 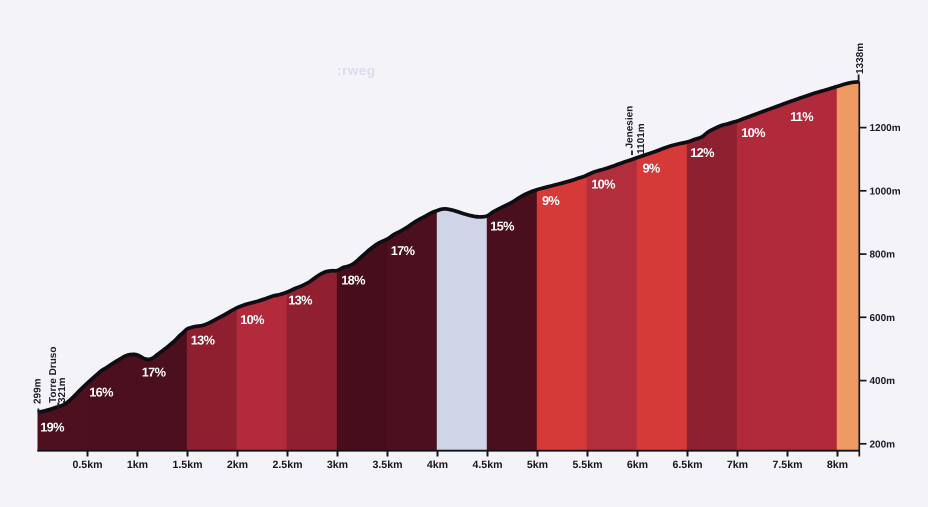 What do you see at coordinates (641, 138) in the screenshot?
I see `svg-text: 1101m` at bounding box center [641, 138].